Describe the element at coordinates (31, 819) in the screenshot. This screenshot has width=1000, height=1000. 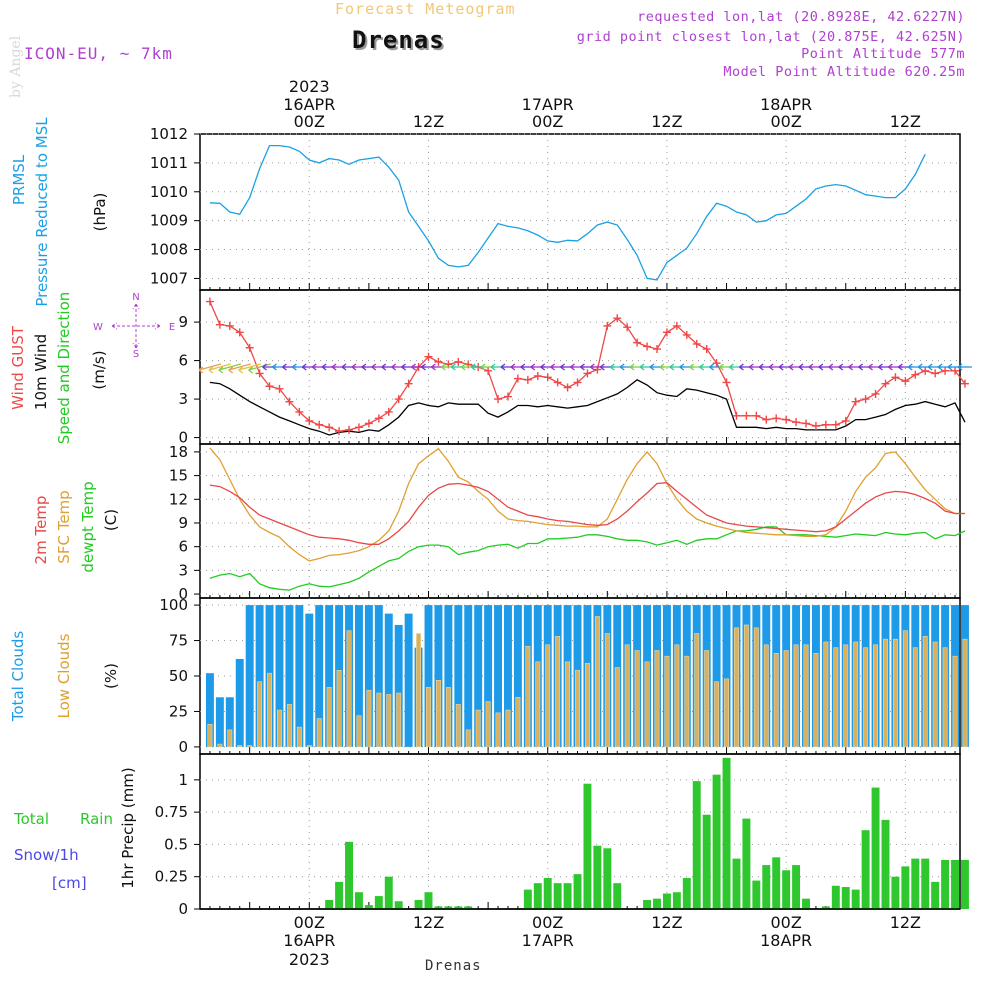
I see `precip-total-label: Total` at that location.